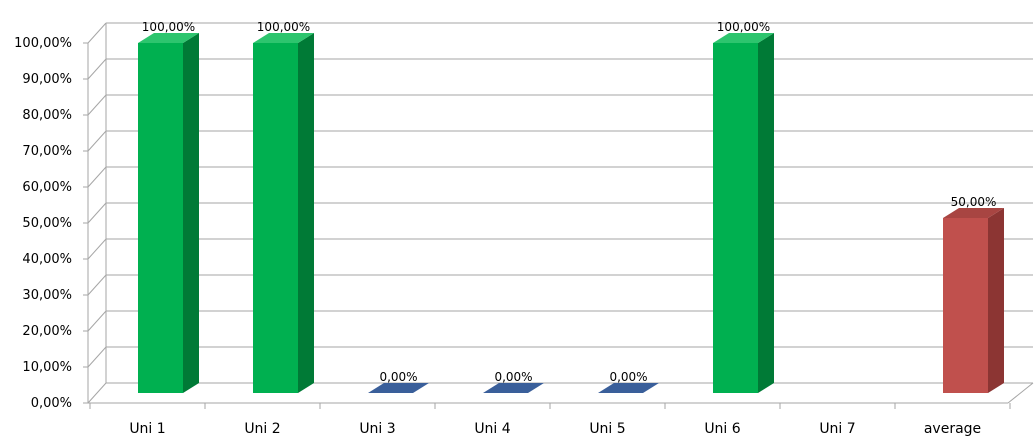  What do you see at coordinates (47, 295) in the screenshot?
I see `y-tick-label: 30,00%` at bounding box center [47, 295].